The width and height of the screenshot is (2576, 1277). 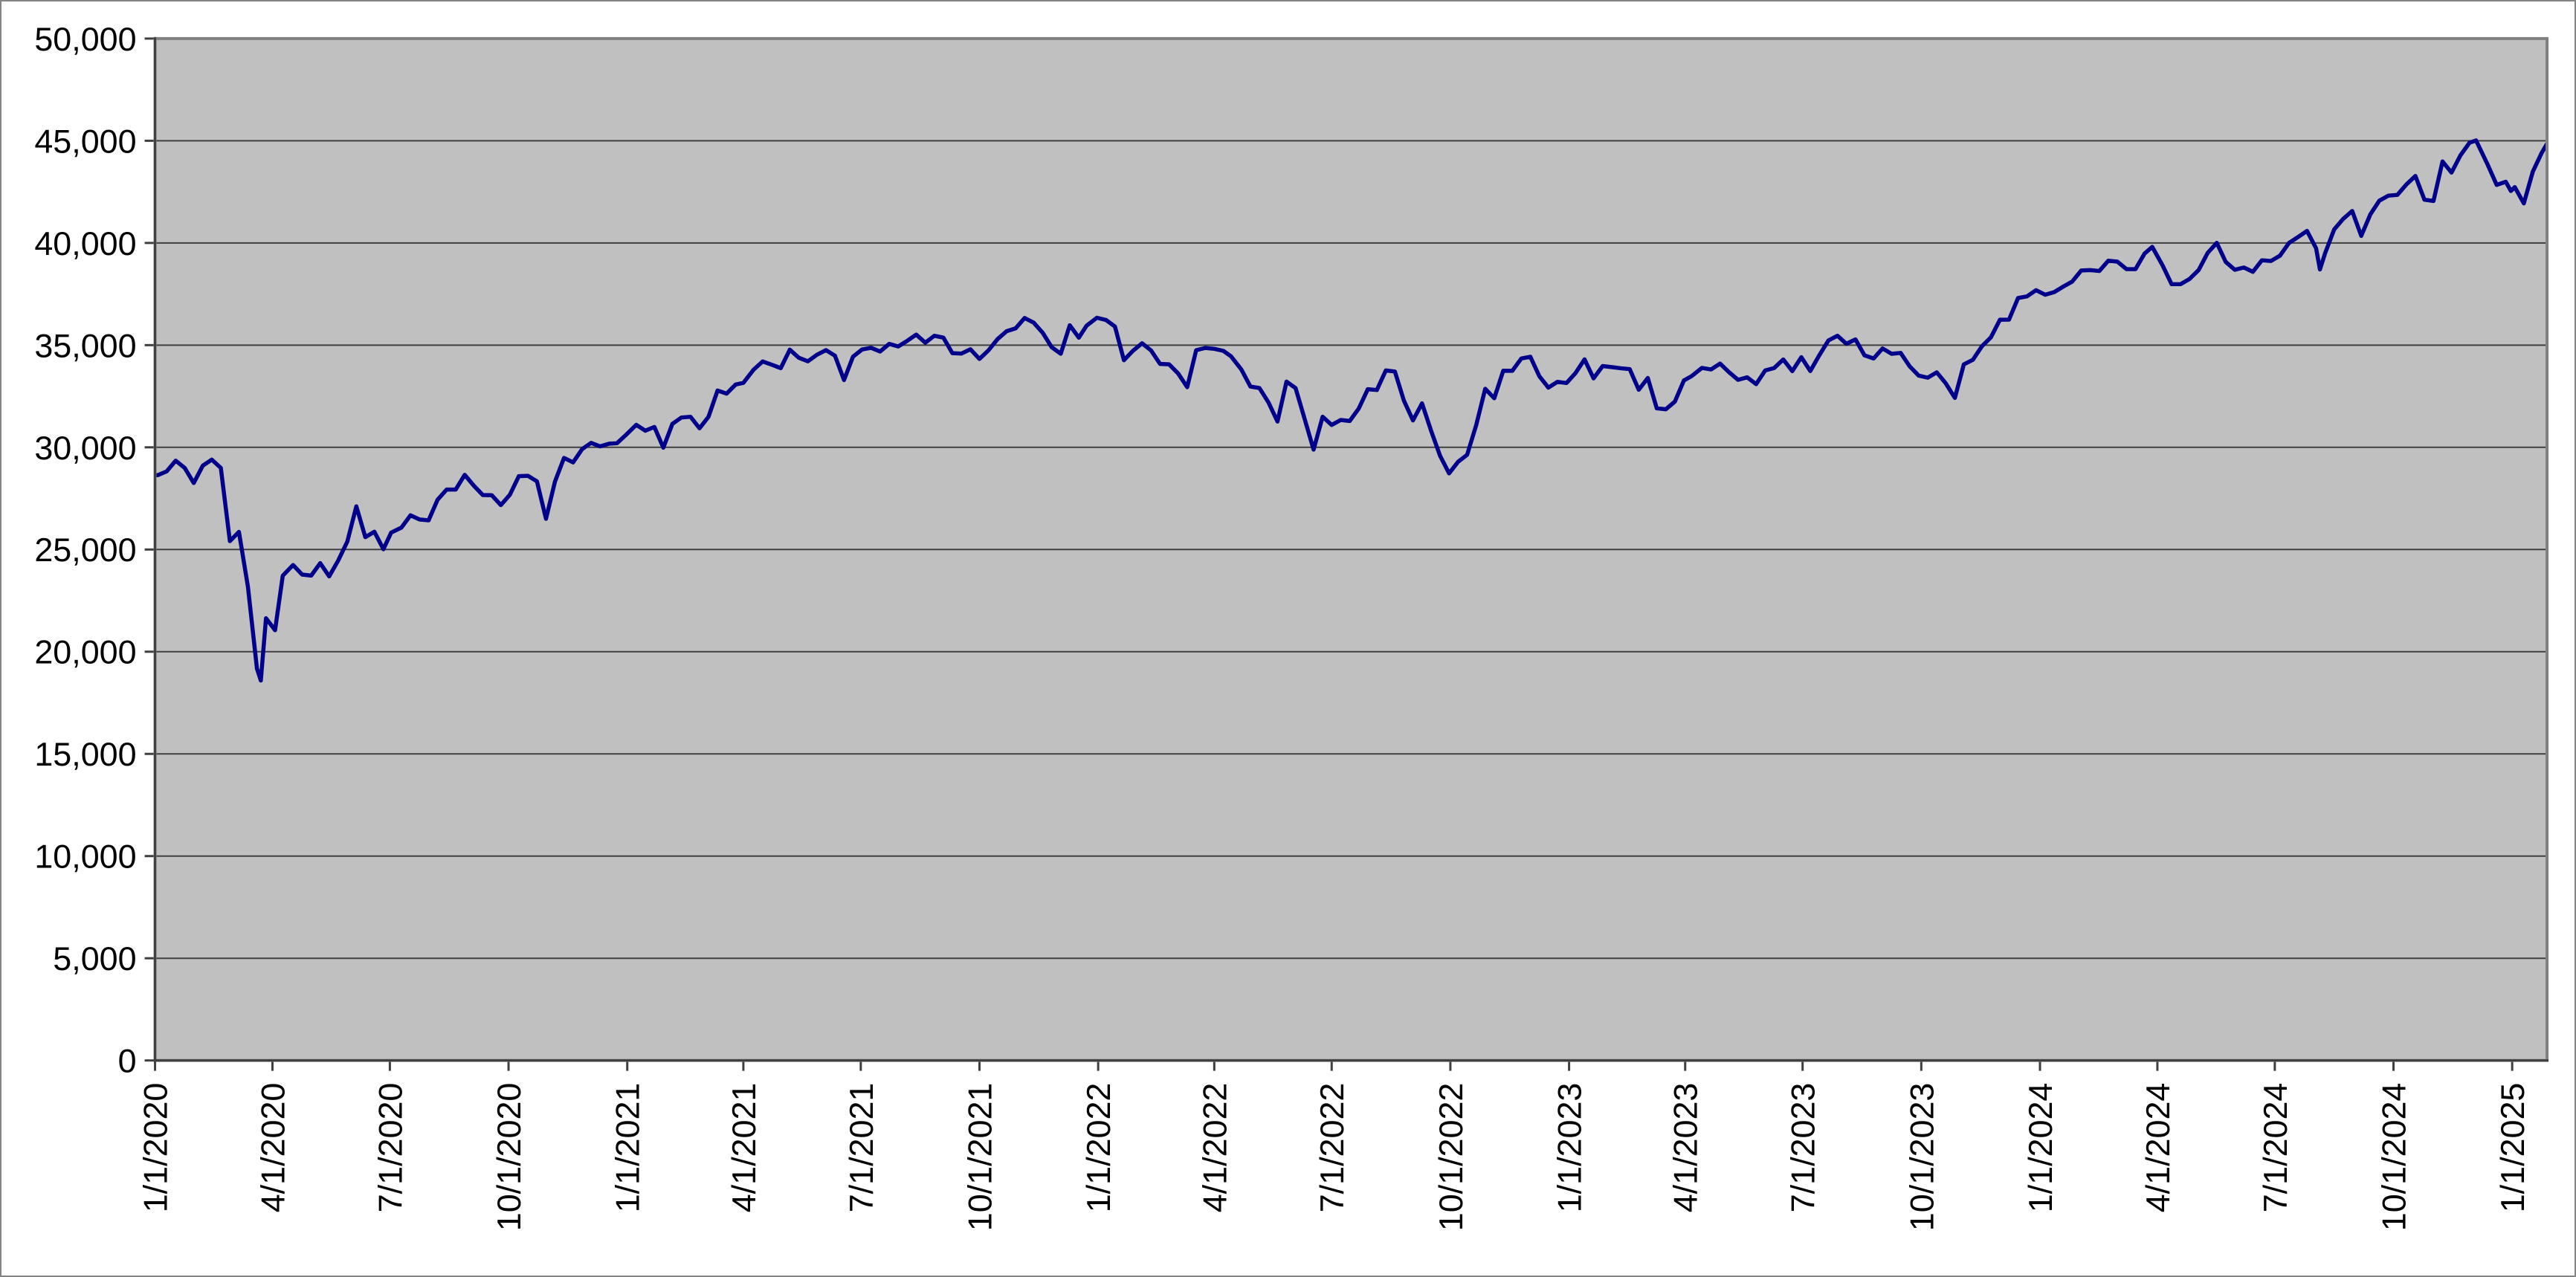 I want to click on x-axis-label: 7/1/2021, so click(x=861, y=1148).